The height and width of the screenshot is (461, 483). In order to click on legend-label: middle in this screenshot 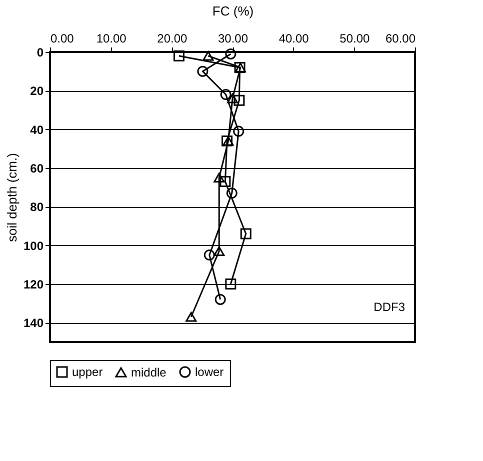, I will do `click(149, 372)`.